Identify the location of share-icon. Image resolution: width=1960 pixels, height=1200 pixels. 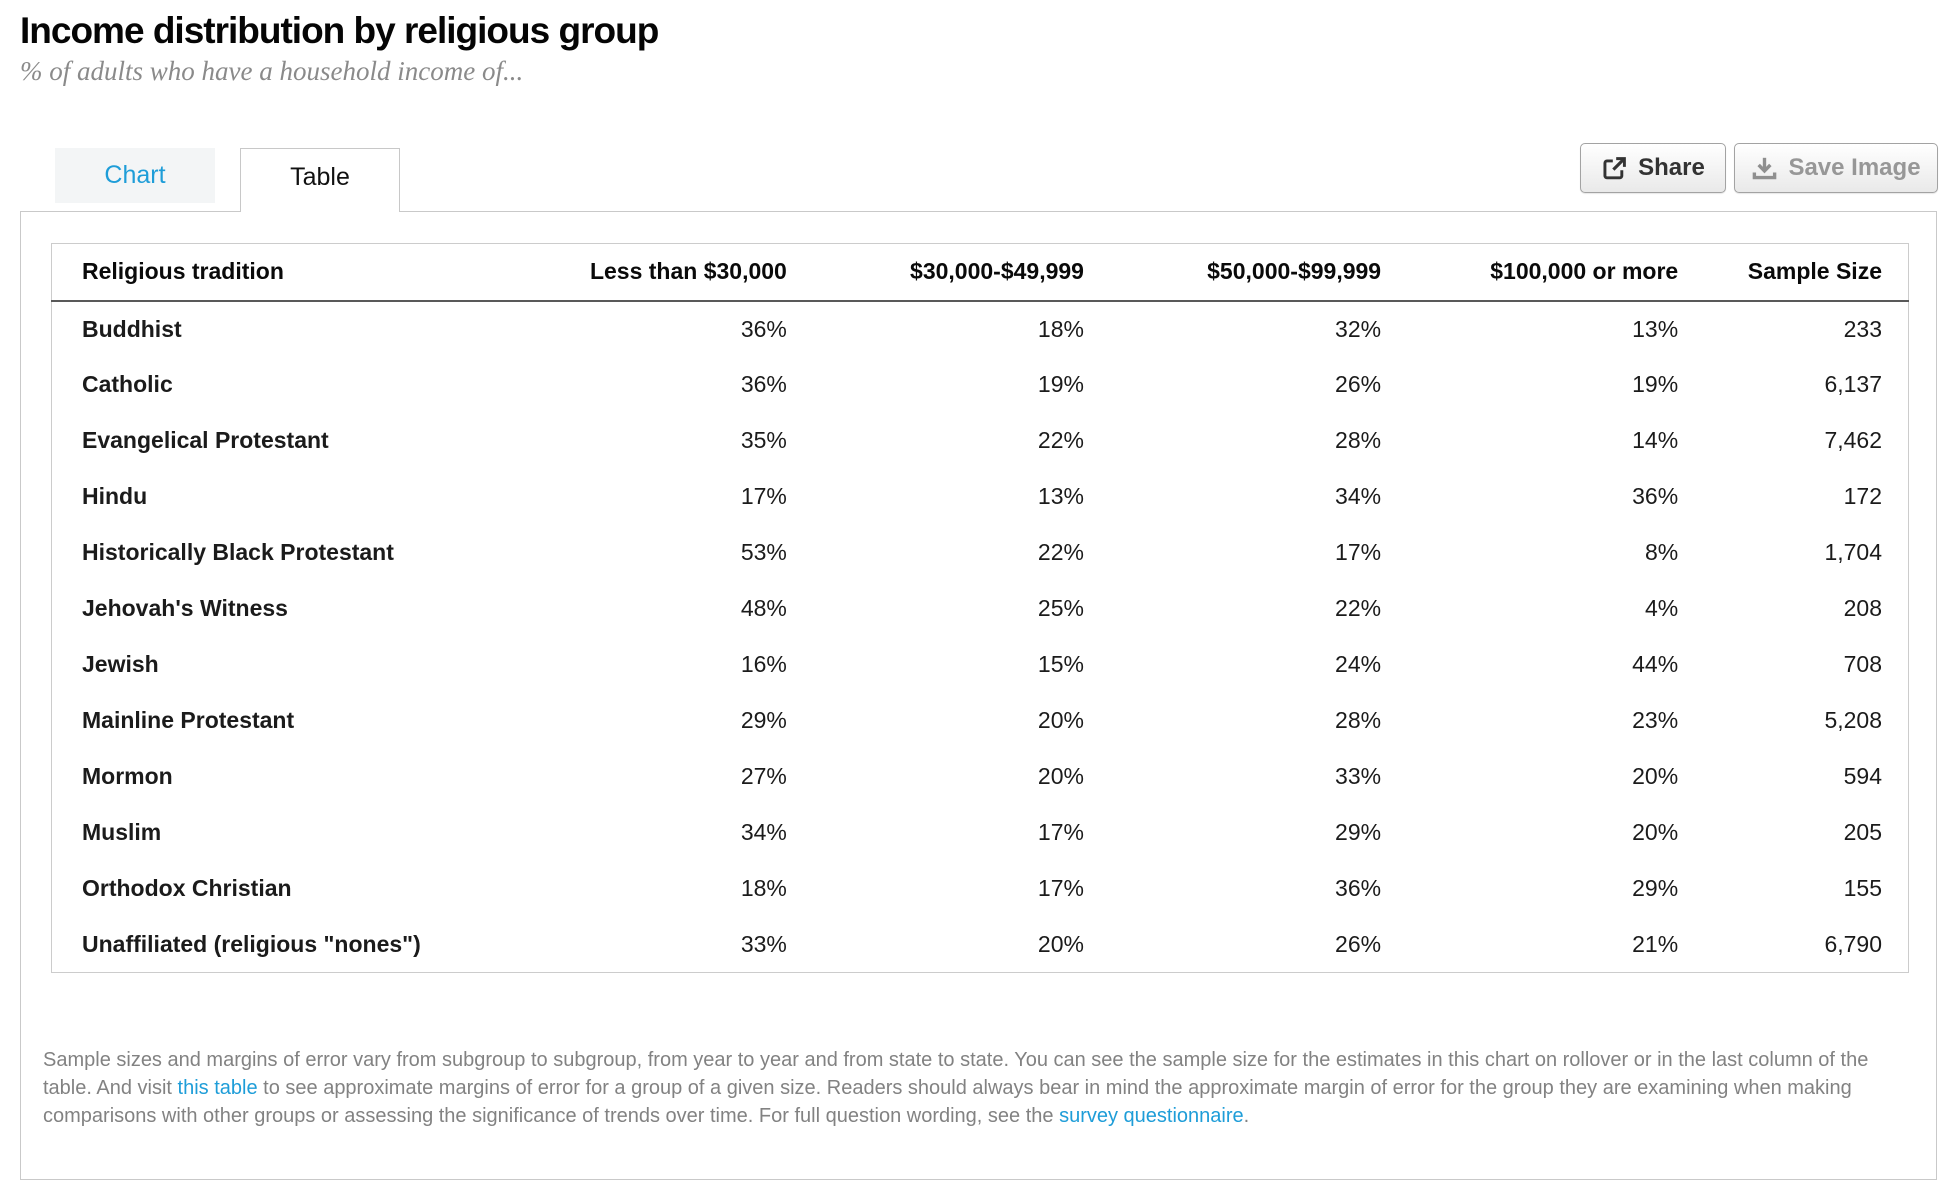
(1614, 168).